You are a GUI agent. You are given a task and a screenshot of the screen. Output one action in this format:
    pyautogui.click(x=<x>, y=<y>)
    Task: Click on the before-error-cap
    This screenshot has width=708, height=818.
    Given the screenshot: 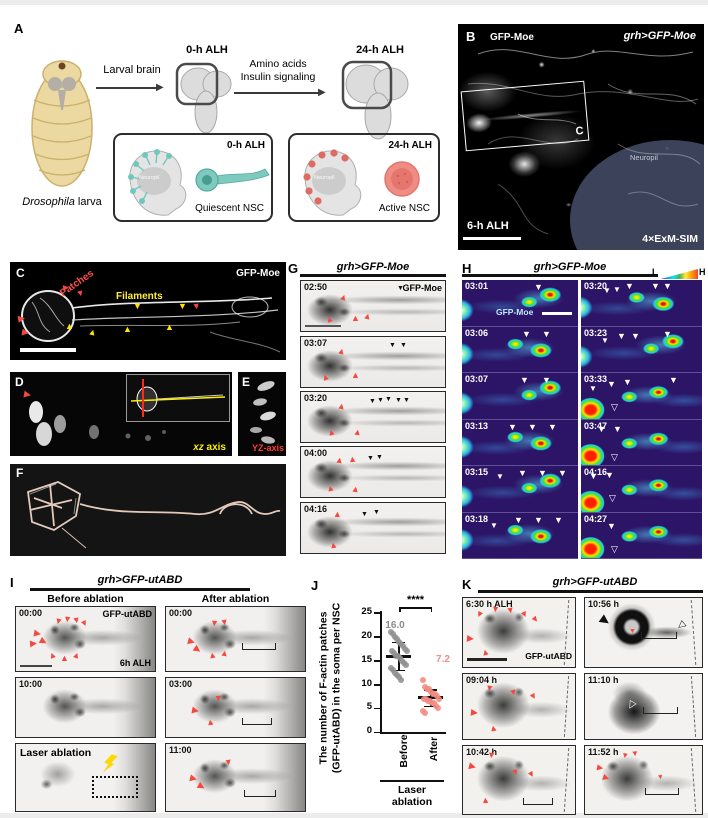 What is the action you would take?
    pyautogui.click(x=398, y=670)
    